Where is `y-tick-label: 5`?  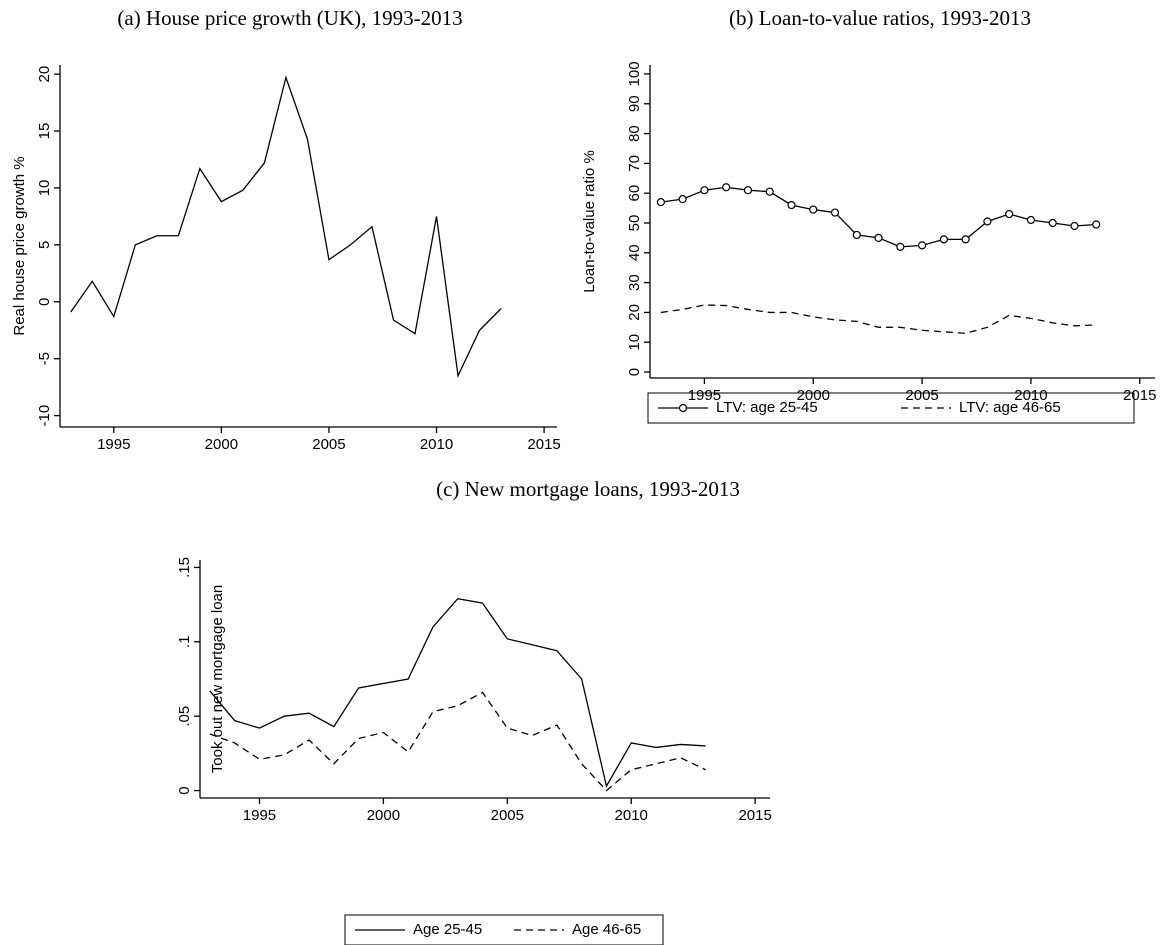 y-tick-label: 5 is located at coordinates (44, 245).